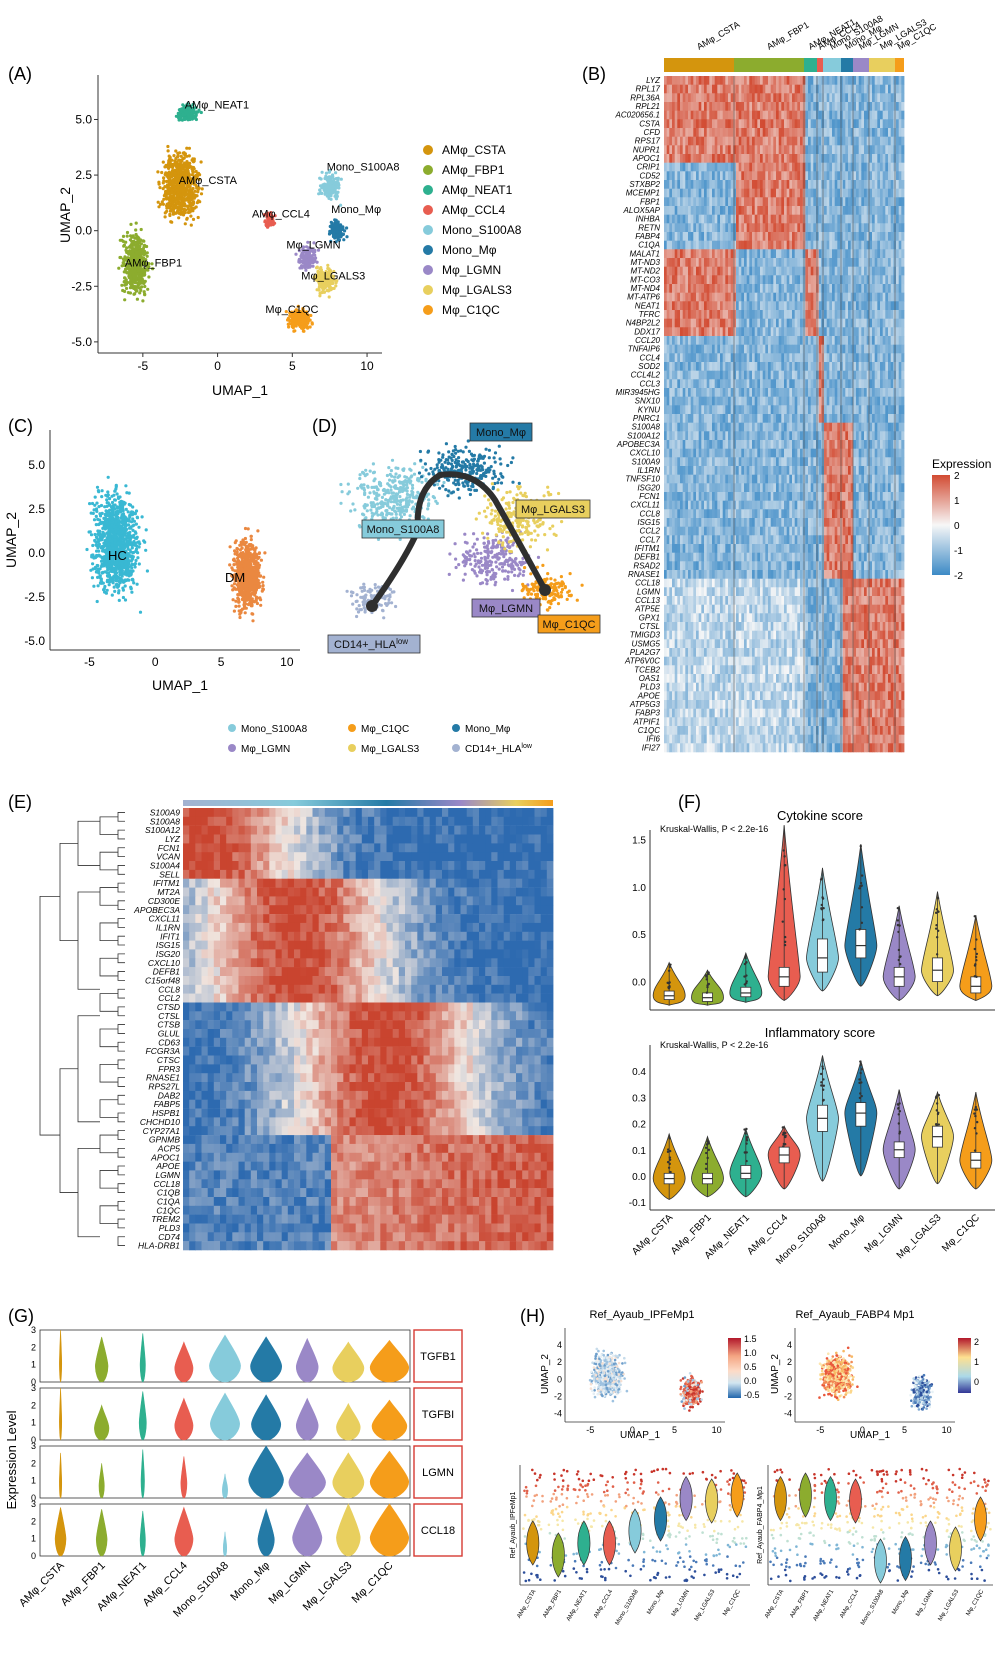  I want to click on panel-a-xtick: -5, so click(143, 366).